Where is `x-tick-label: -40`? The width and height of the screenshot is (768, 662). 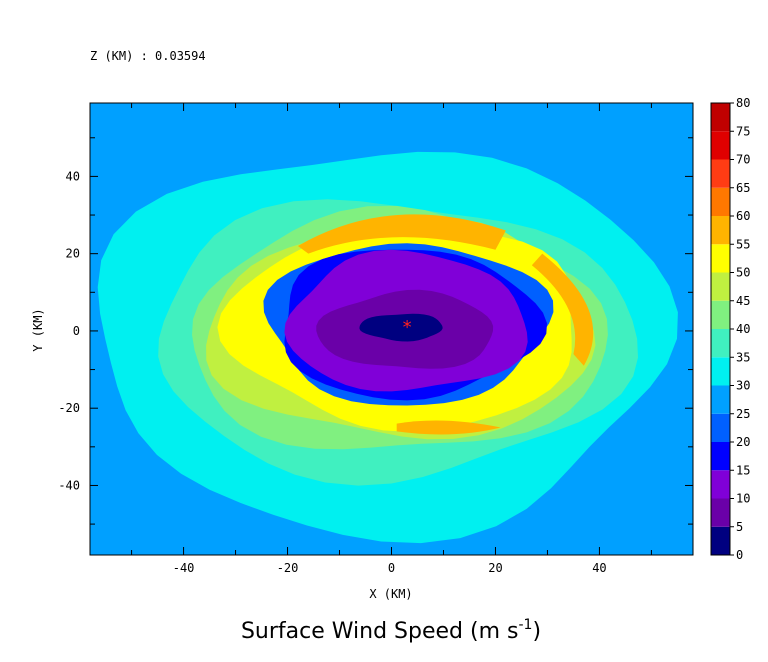
x-tick-label: -40 is located at coordinates (184, 568).